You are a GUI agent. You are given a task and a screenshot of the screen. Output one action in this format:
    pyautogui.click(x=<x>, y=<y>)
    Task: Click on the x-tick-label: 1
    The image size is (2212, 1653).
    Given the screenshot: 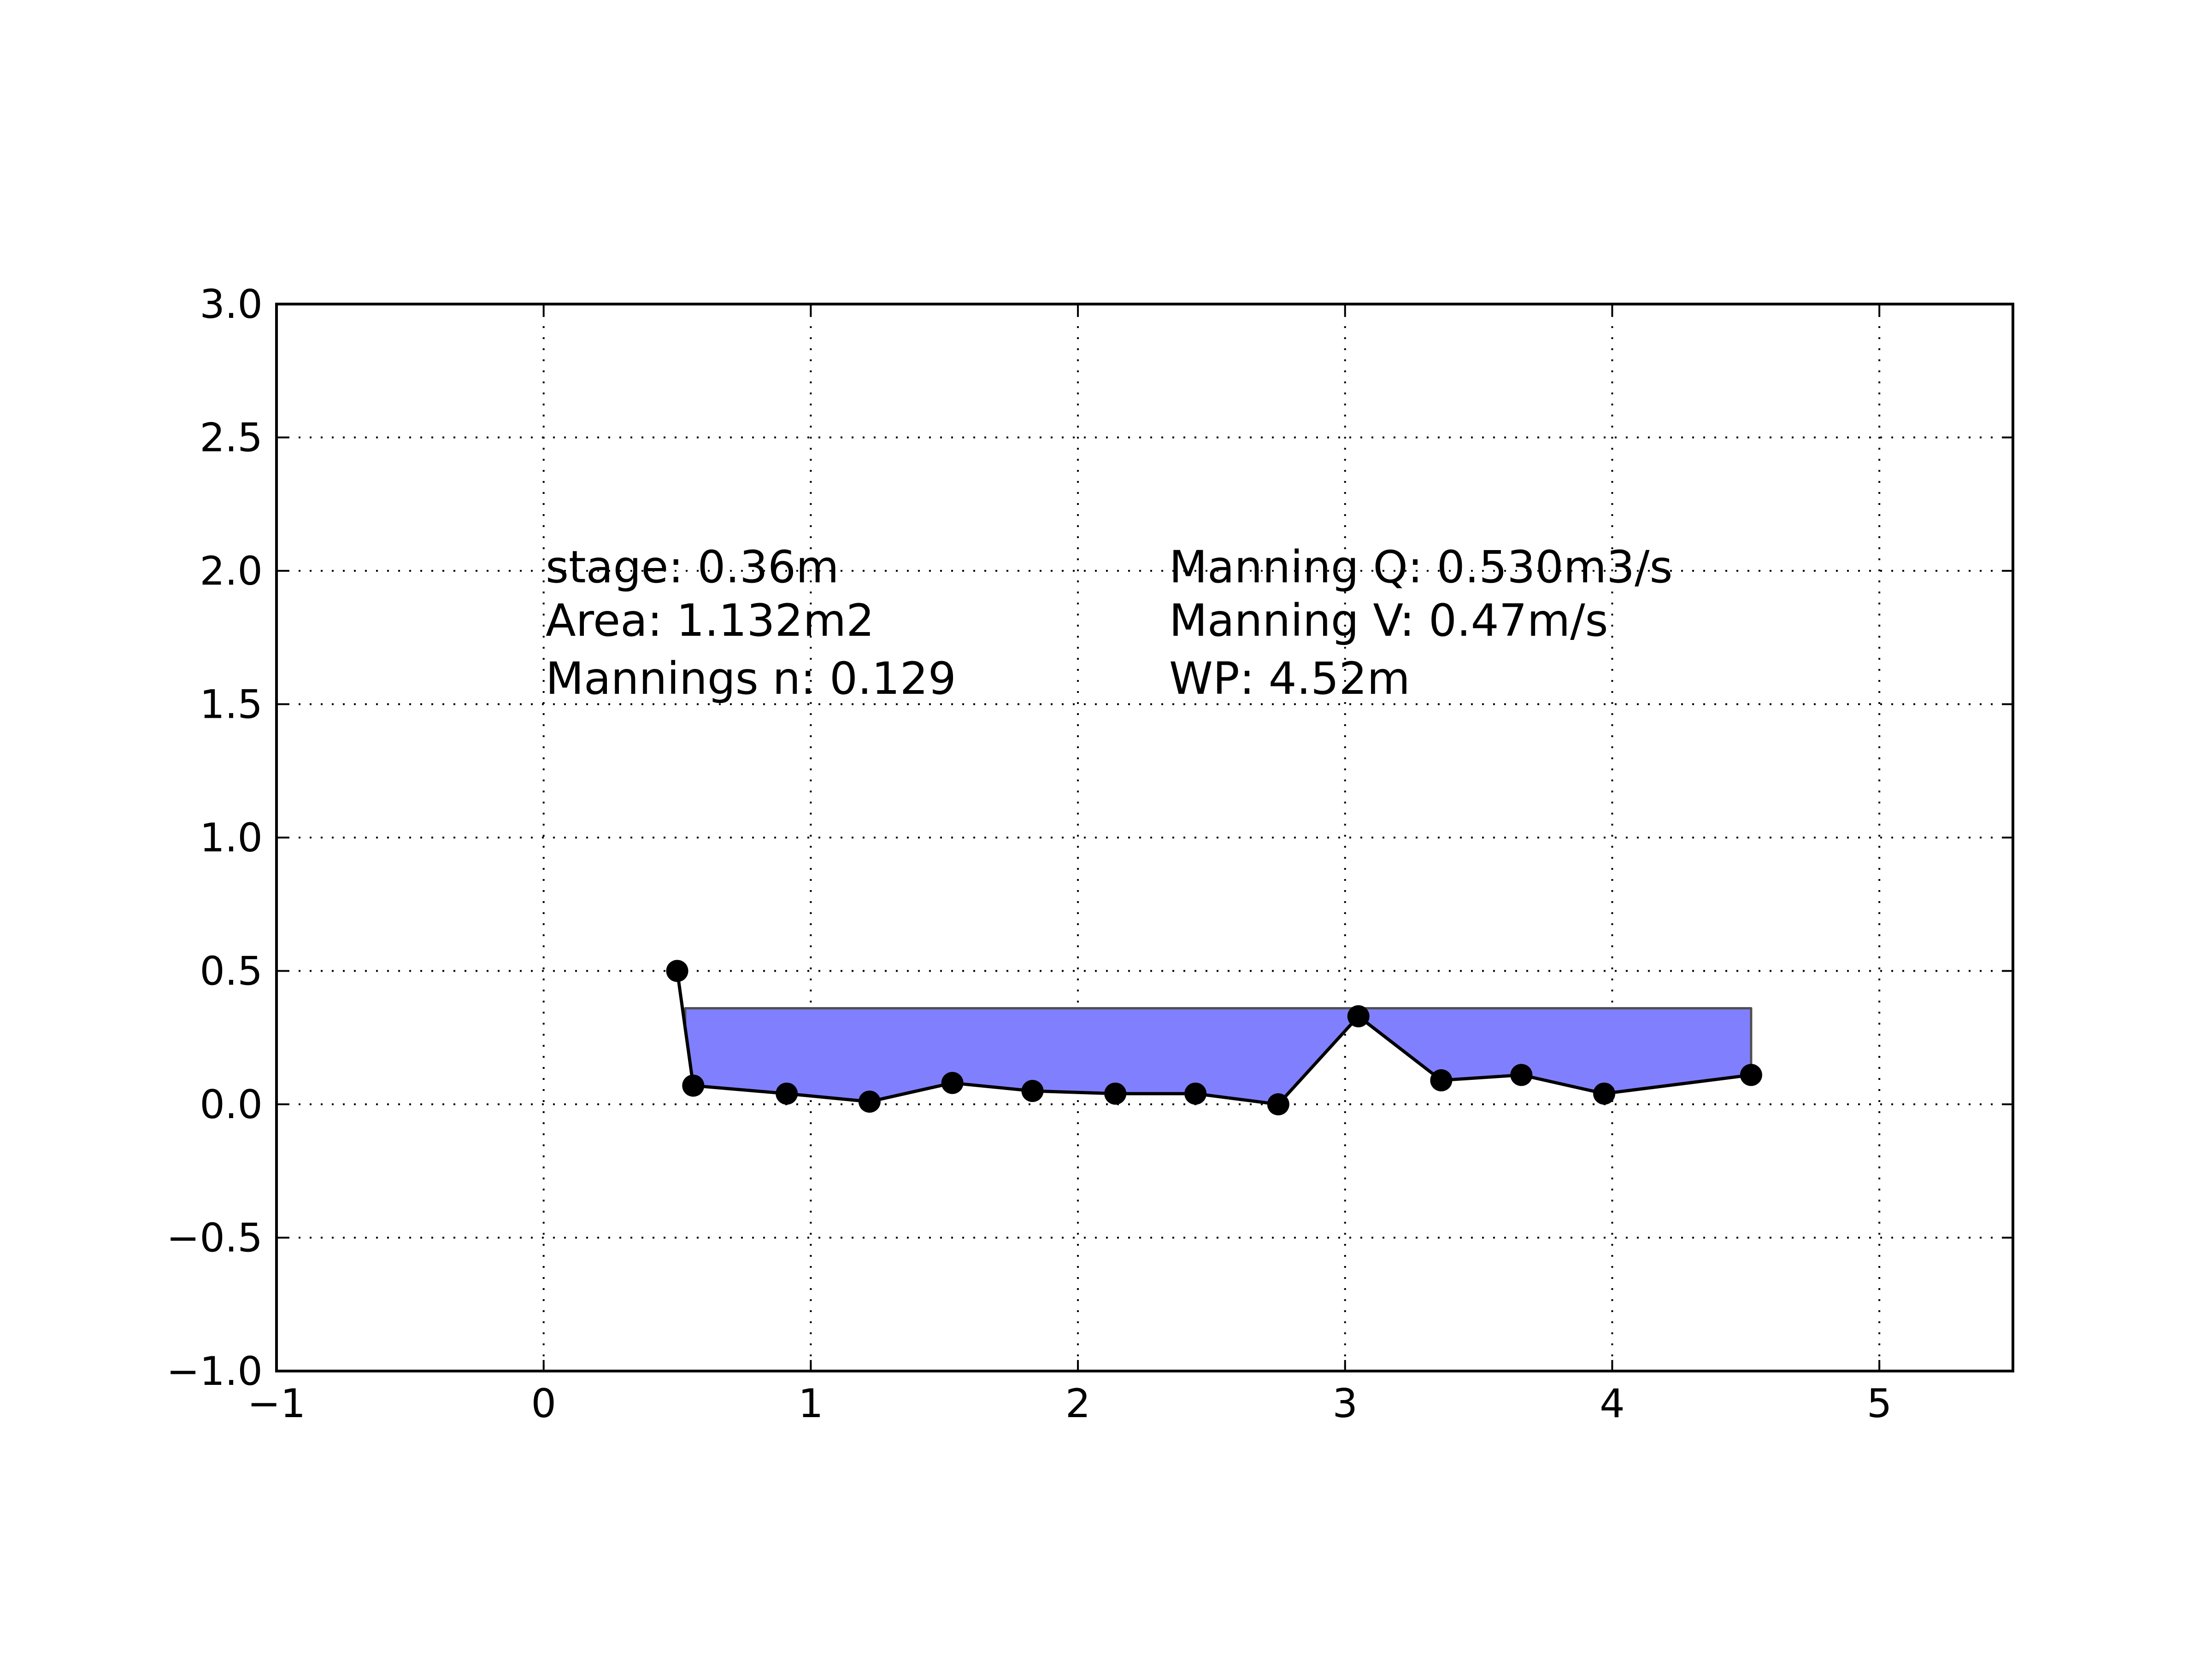 What is the action you would take?
    pyautogui.click(x=811, y=1404)
    